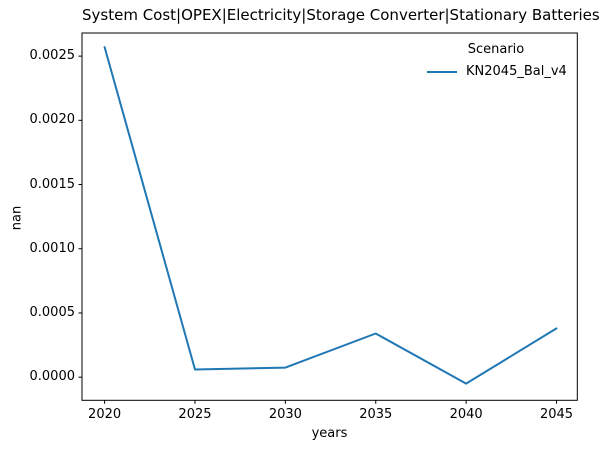 This screenshot has width=601, height=456. What do you see at coordinates (17, 218) in the screenshot?
I see `y-axis-label: nan` at bounding box center [17, 218].